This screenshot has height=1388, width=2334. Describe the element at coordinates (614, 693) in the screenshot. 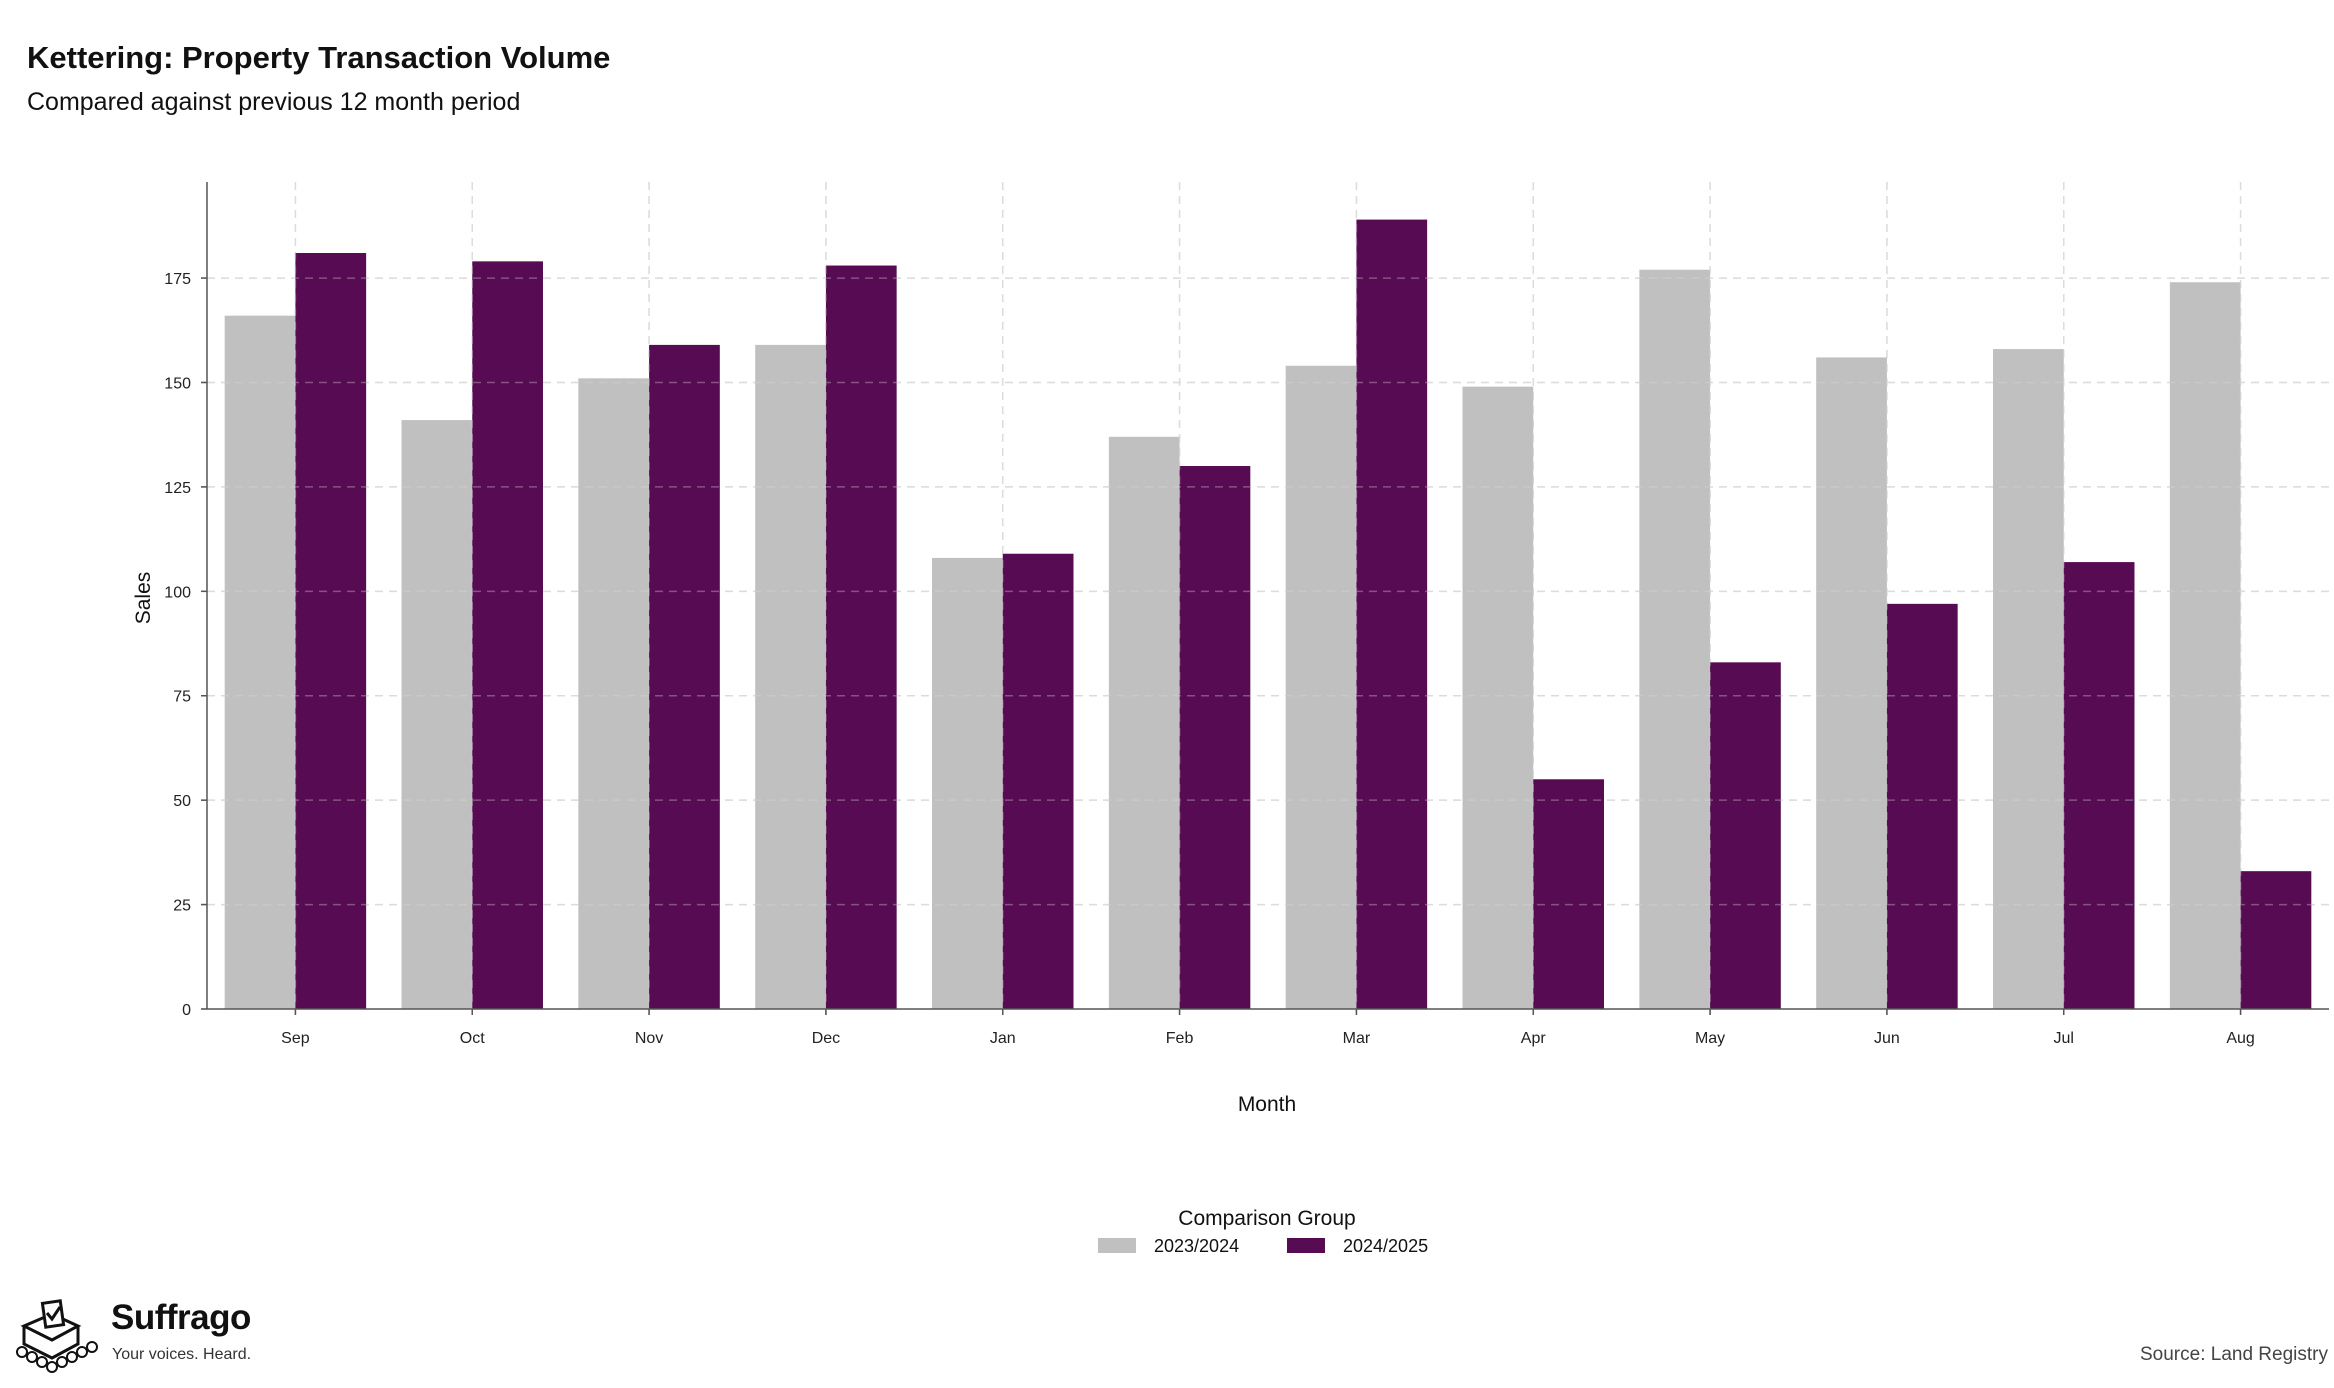

I see `bar-2023-2024-nov` at that location.